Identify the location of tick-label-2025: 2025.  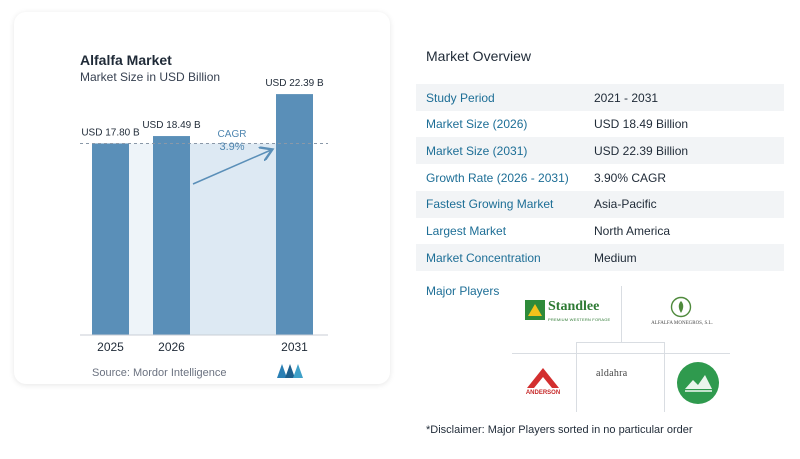
(110, 347).